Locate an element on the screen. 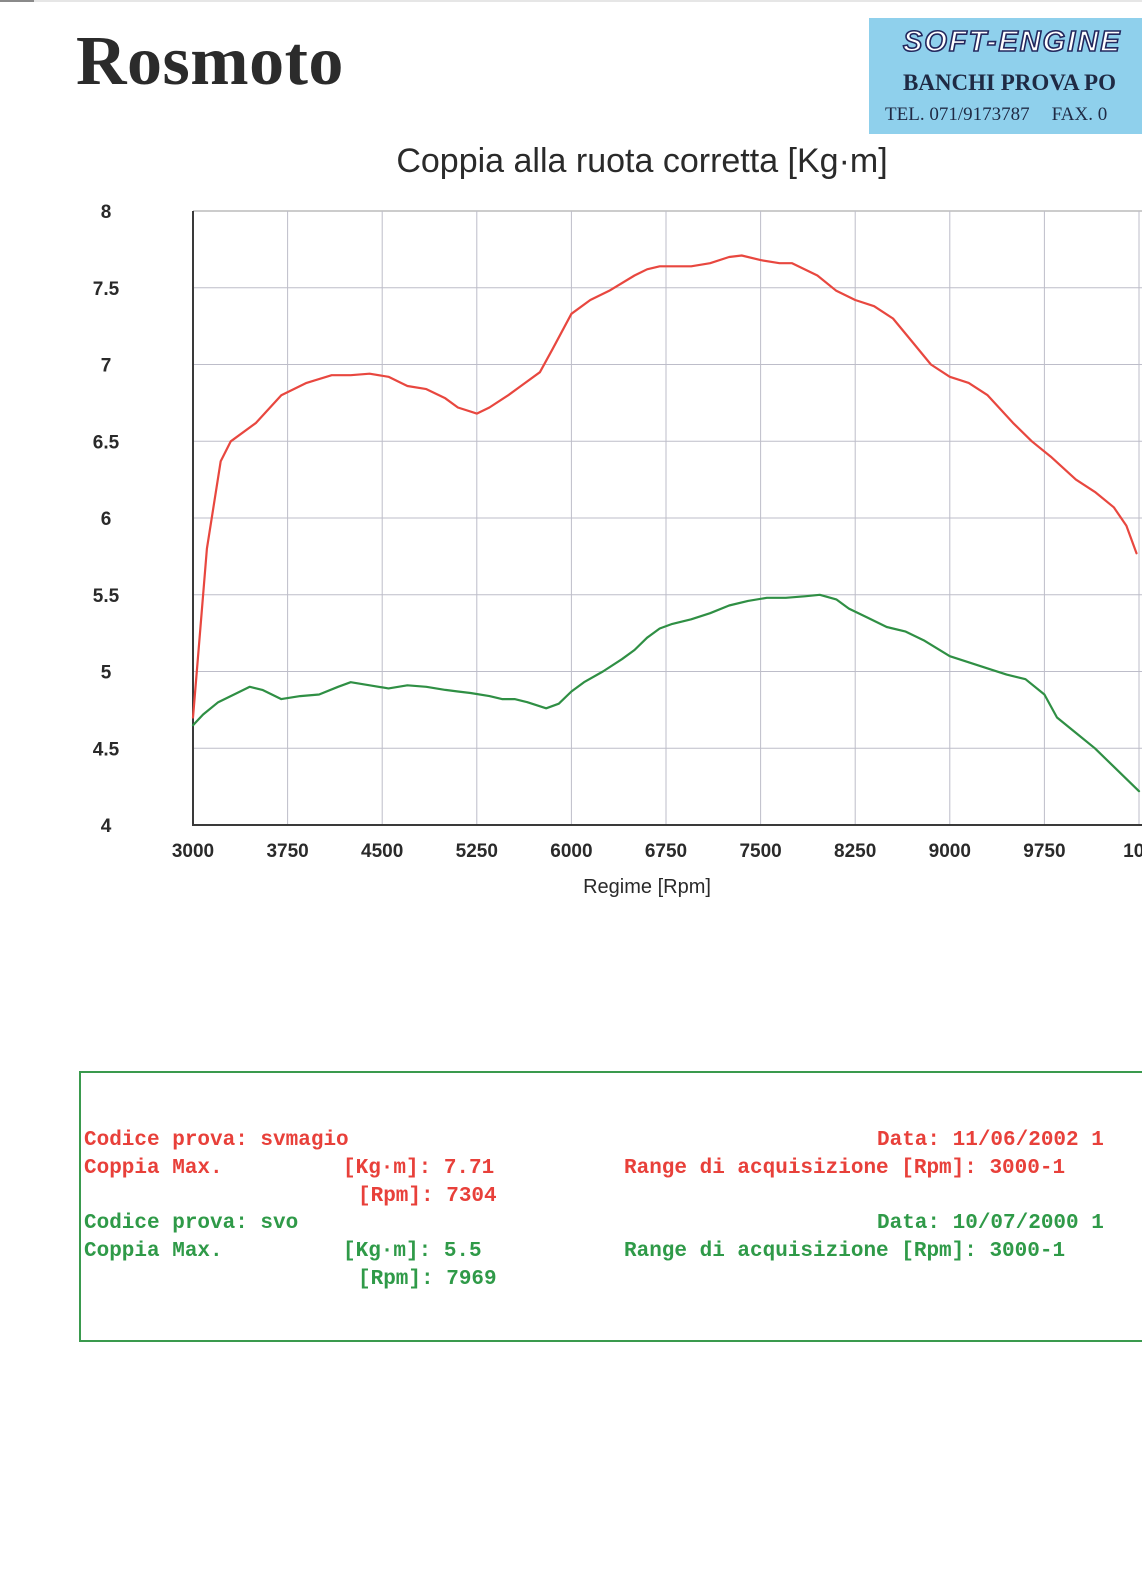  red-range: Range di acquisizione [Rpm]: 3000-1 is located at coordinates (845, 1168).